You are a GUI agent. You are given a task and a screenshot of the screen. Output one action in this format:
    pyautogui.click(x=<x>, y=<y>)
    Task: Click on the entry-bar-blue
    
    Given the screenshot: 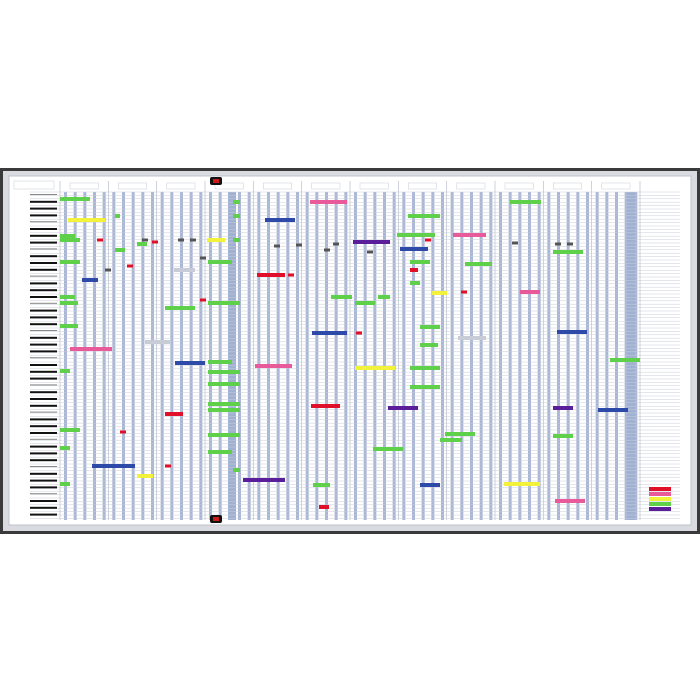 What is the action you would take?
    pyautogui.click(x=430, y=485)
    